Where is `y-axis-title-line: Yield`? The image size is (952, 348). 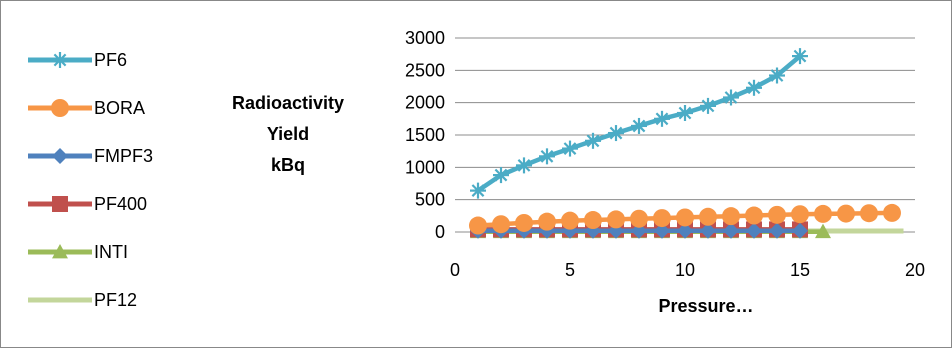
y-axis-title-line: Yield is located at coordinates (288, 134).